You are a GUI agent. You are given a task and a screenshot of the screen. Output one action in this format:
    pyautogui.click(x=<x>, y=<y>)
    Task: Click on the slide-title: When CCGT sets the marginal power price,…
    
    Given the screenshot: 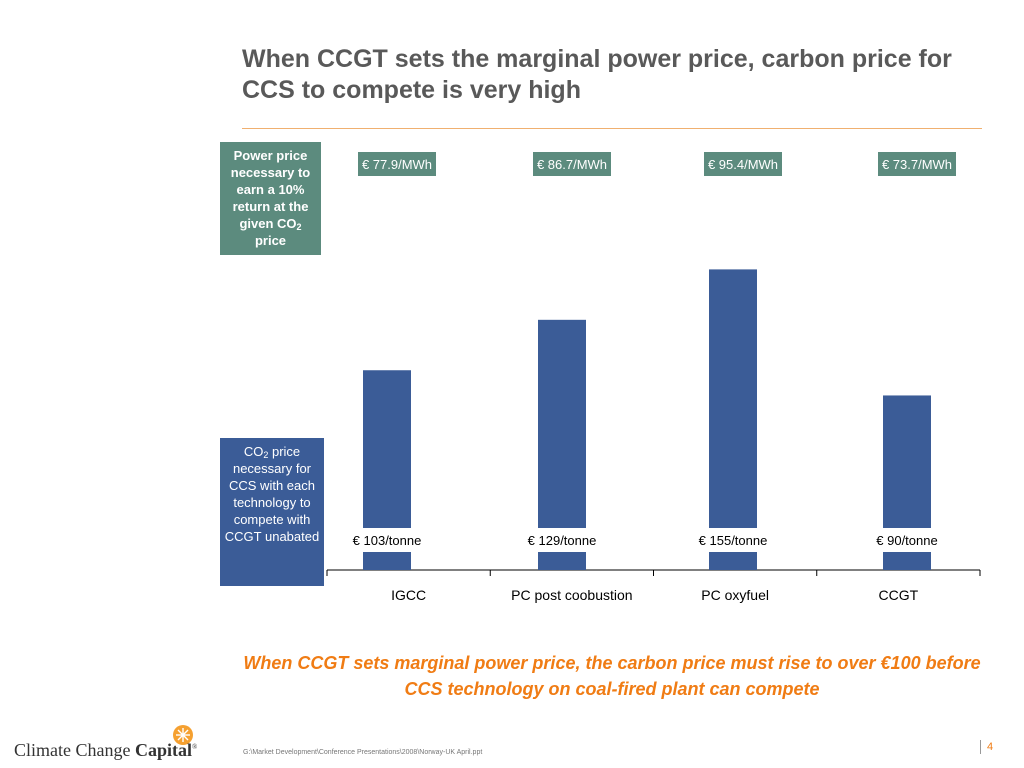 What is the action you would take?
    pyautogui.click(x=597, y=74)
    